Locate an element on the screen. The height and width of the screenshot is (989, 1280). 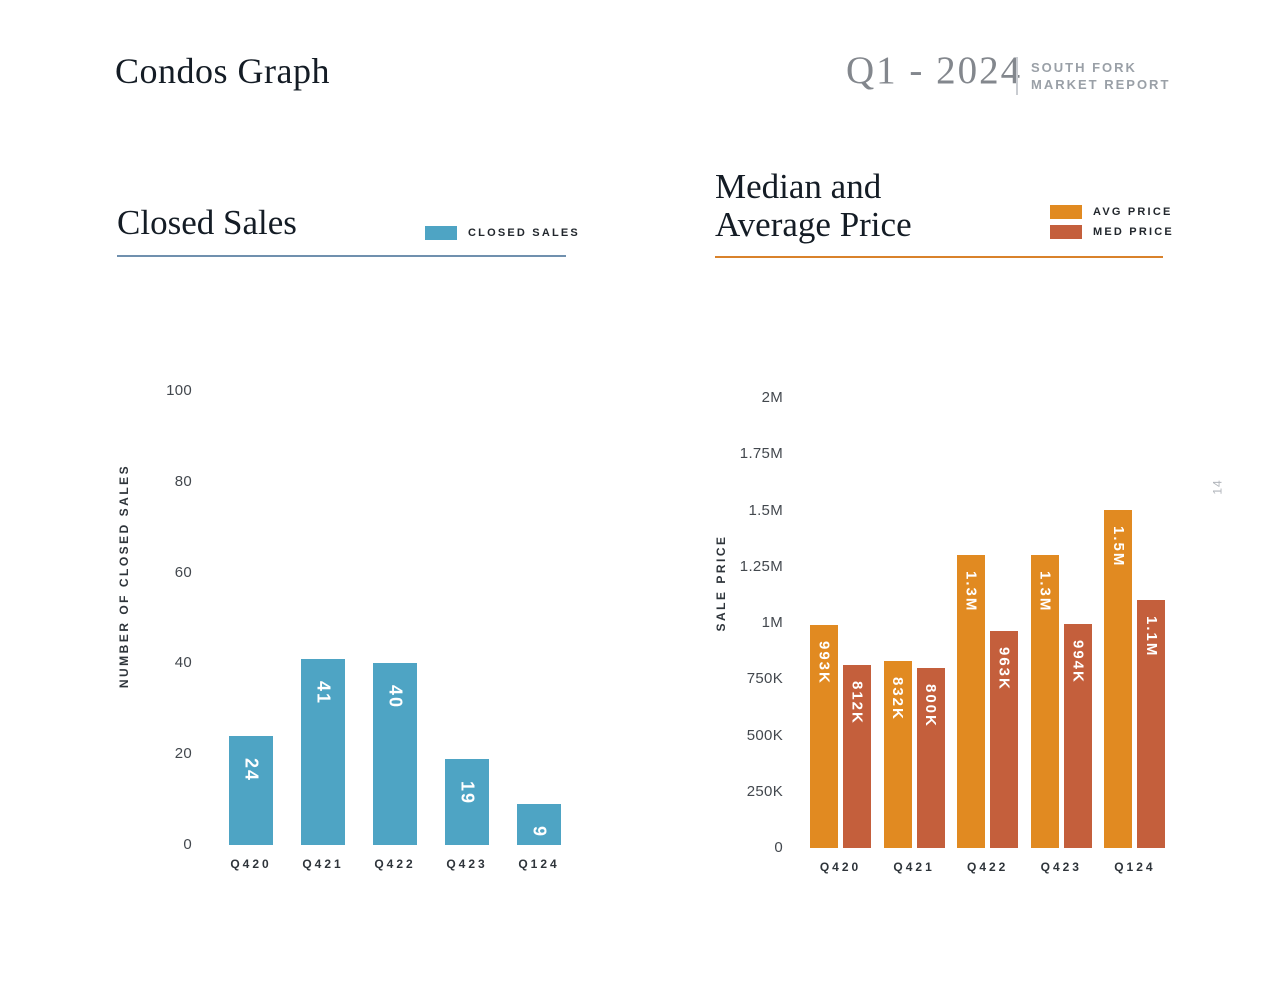
bar-q124-avg-price: 1.5M is located at coordinates (1118, 679).